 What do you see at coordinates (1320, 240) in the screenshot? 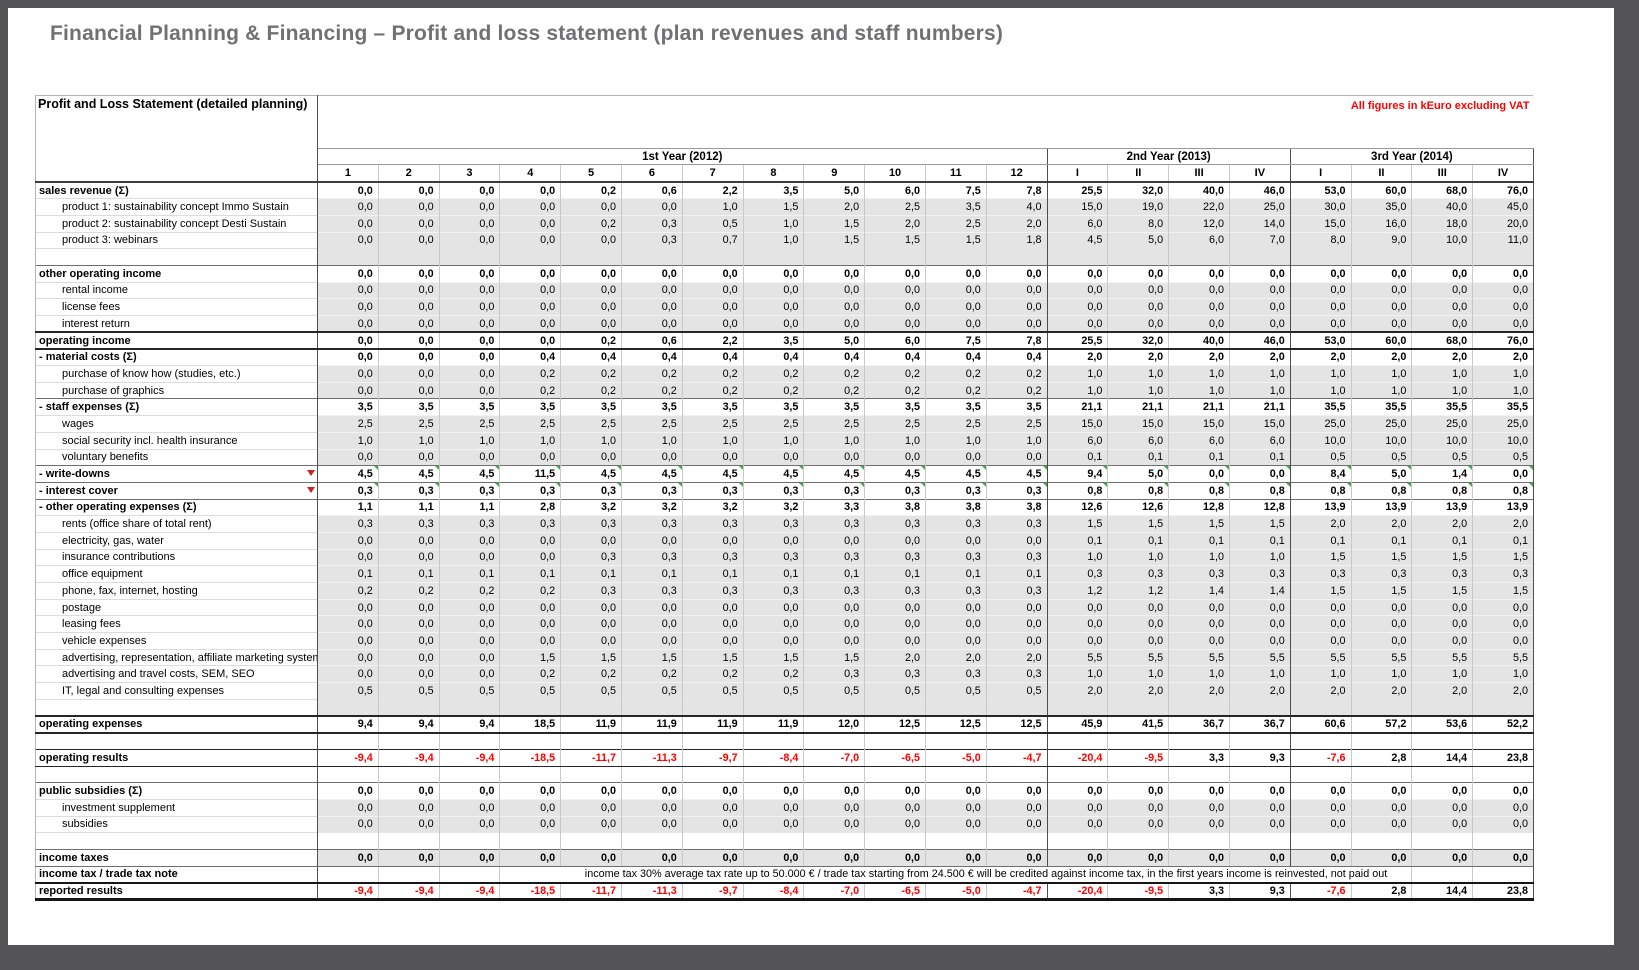
I see `cell: 8,0` at bounding box center [1320, 240].